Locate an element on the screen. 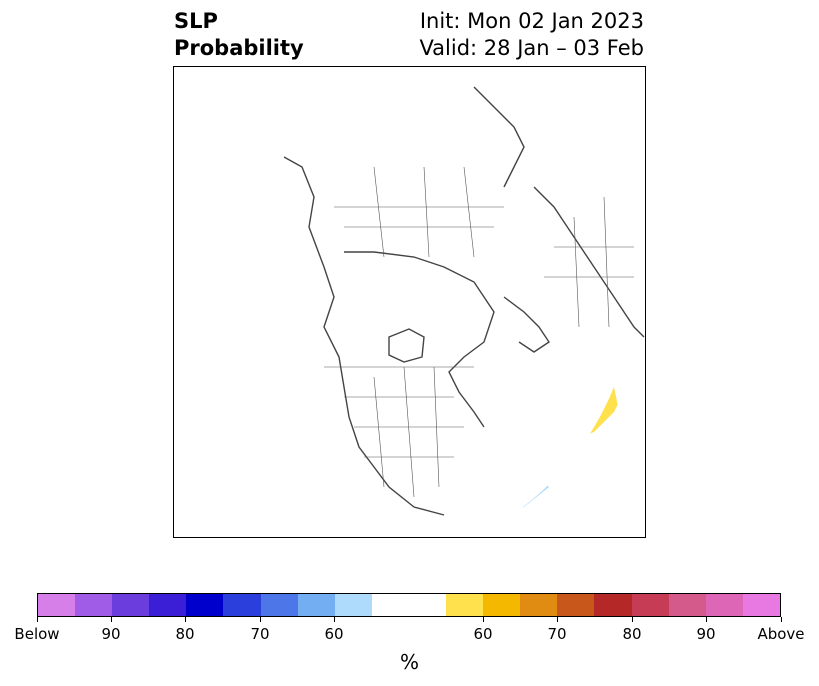 This screenshot has width=819, height=686. map-title-left: SLP Probability is located at coordinates (239, 35).